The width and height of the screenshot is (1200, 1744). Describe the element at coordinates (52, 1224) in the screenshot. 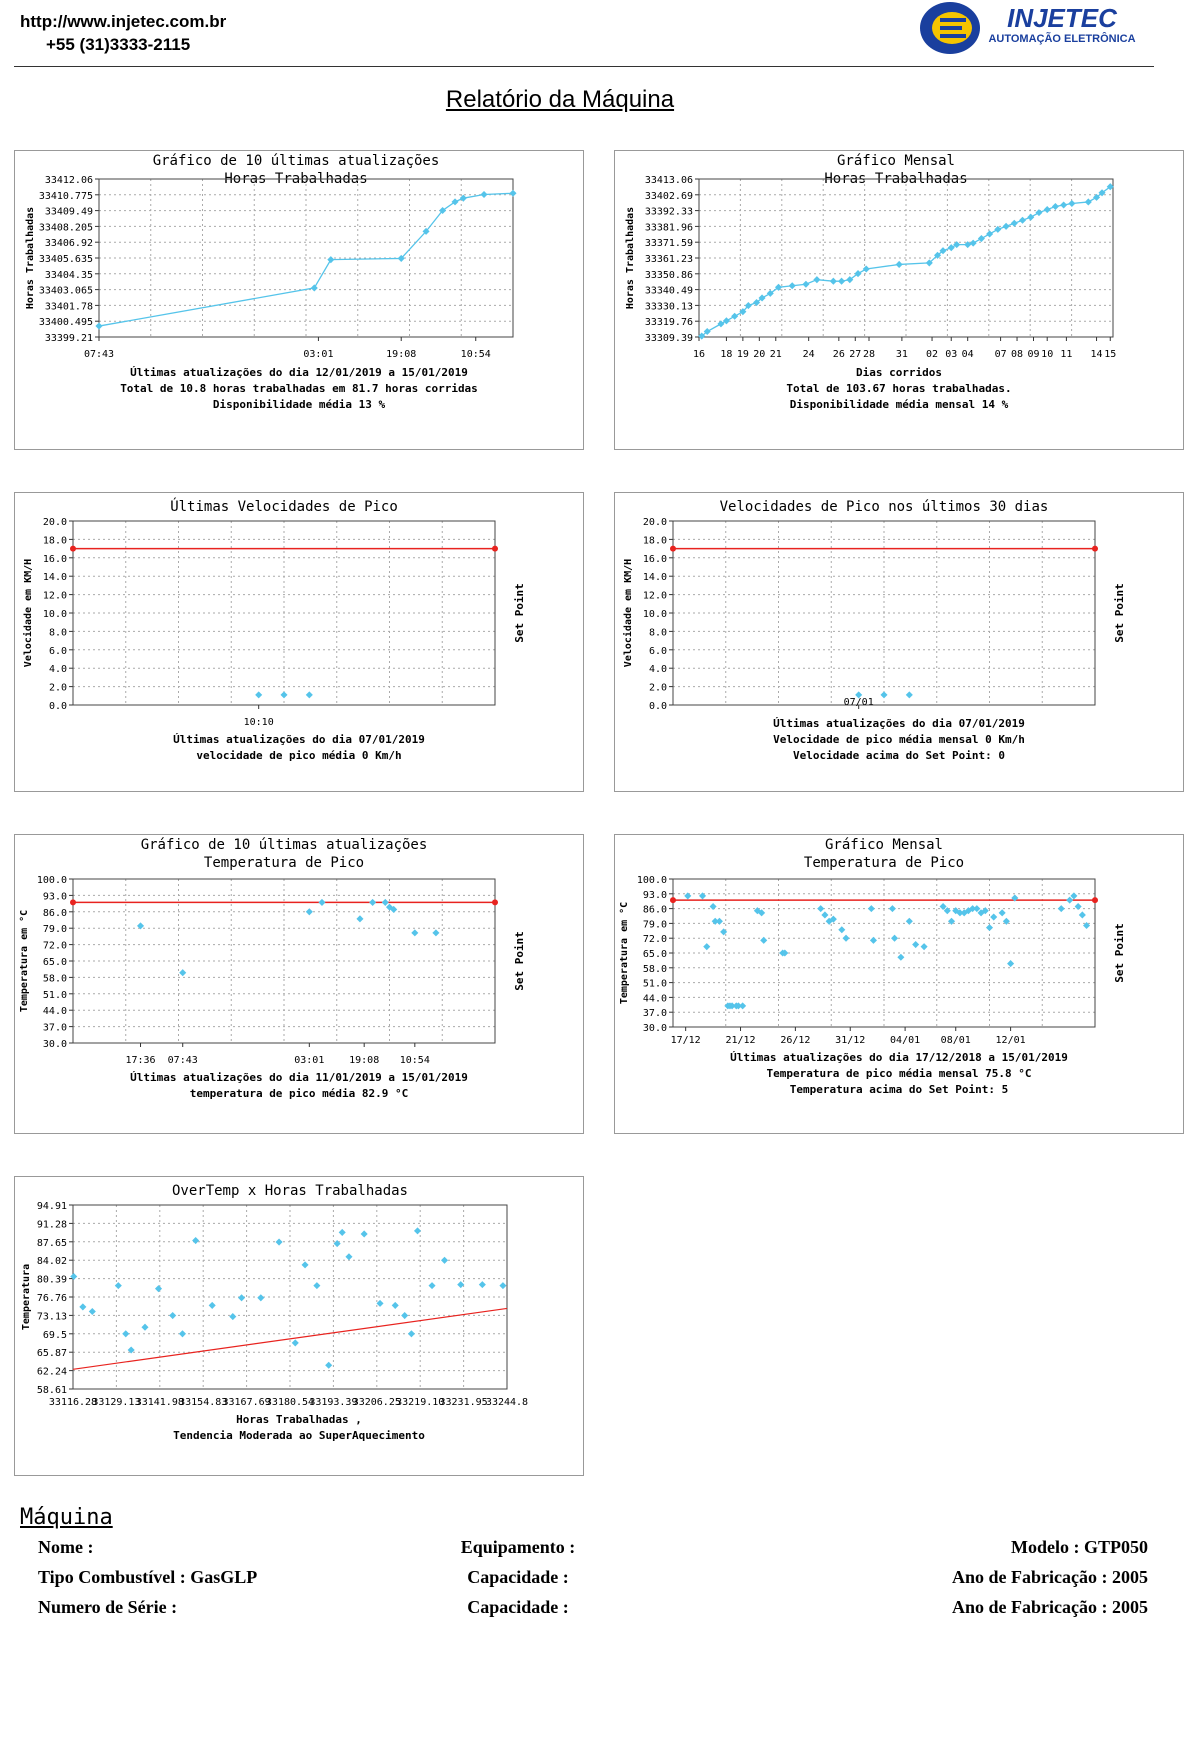

I see `y-tick-label: 91.28` at that location.